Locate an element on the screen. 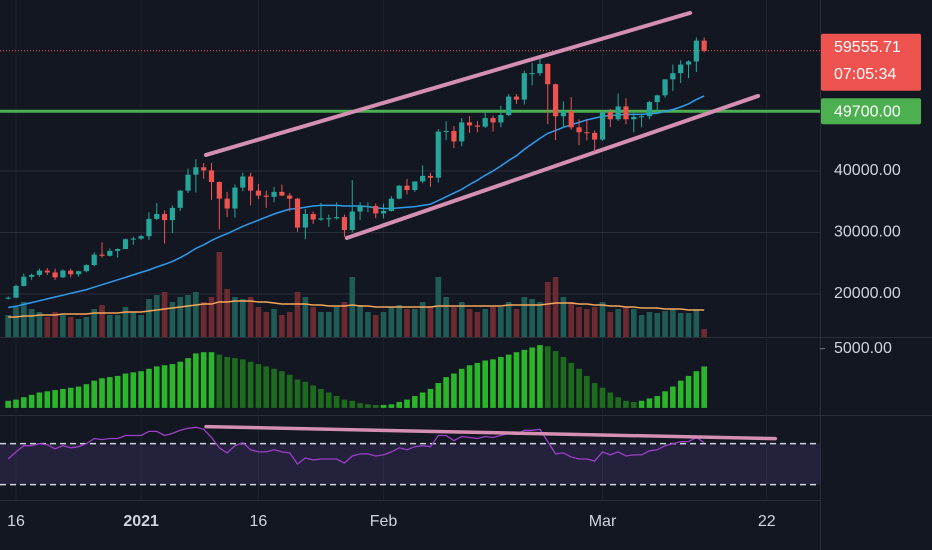 The height and width of the screenshot is (550, 932). rsi-band is located at coordinates (410, 464).